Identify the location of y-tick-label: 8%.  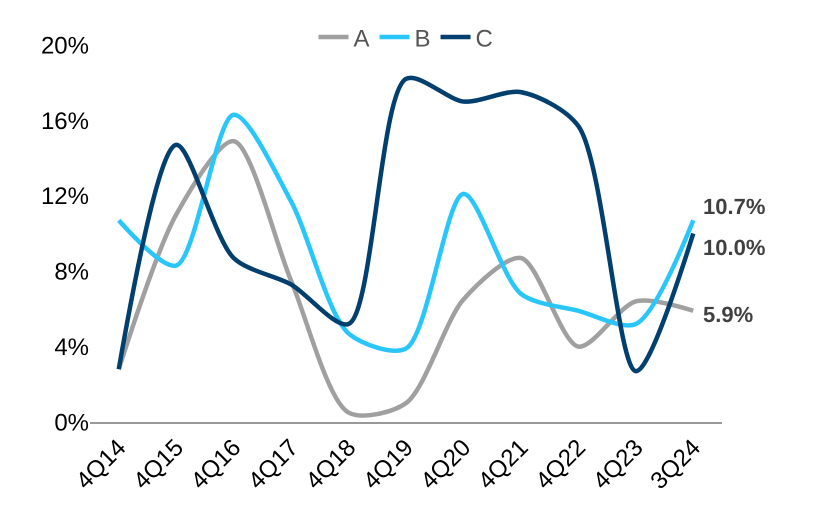
(71, 272).